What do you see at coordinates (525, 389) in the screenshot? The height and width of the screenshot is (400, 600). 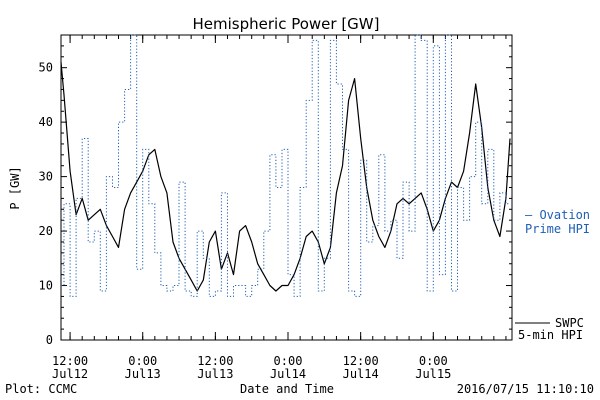 I see `footer-timestamp: 2016/07/15 11:10:10` at bounding box center [525, 389].